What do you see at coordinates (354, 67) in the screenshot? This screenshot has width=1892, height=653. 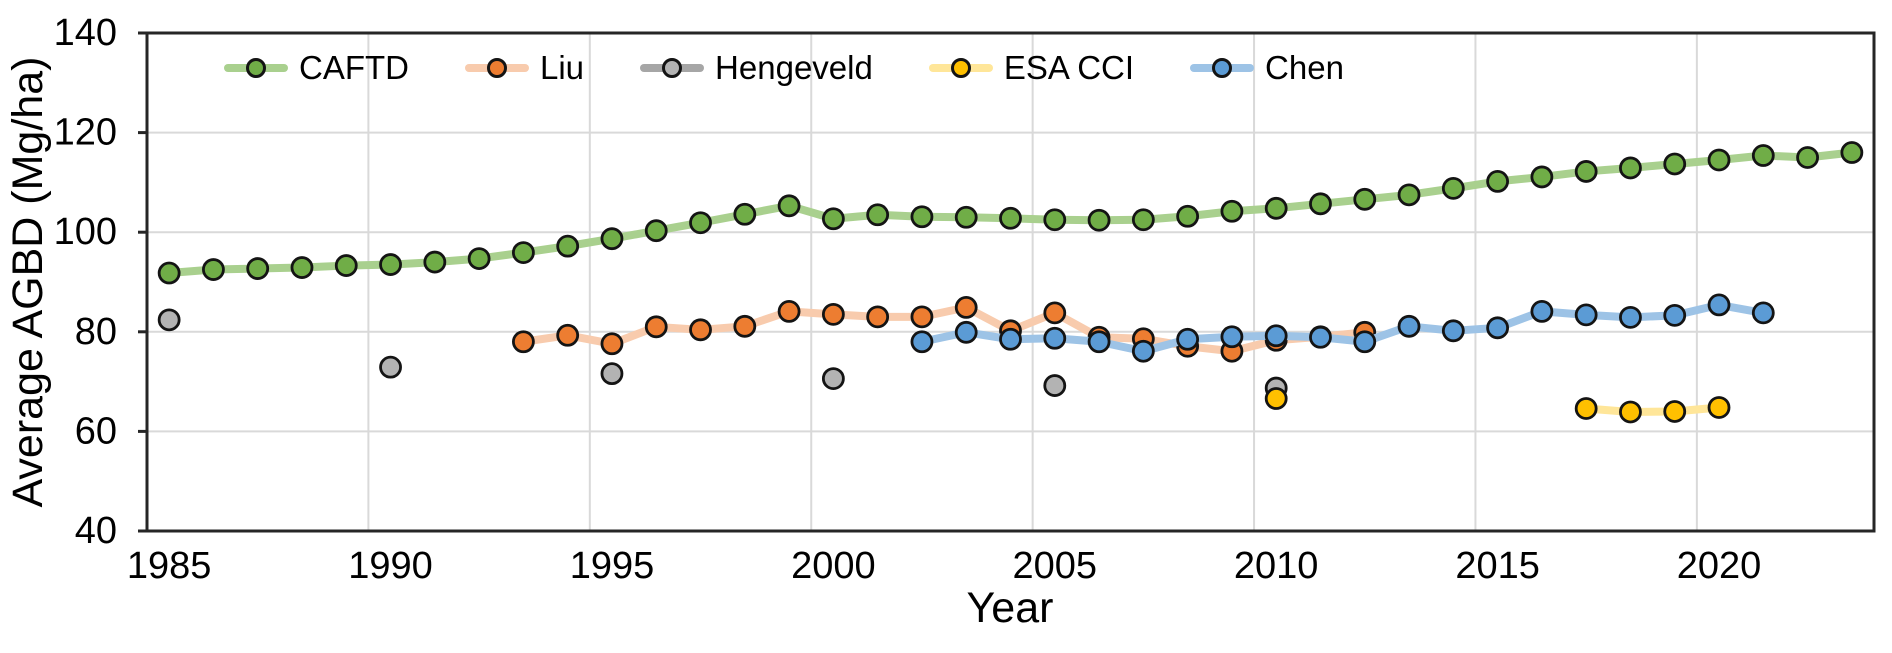 I see `legend-label: CAFTD` at bounding box center [354, 67].